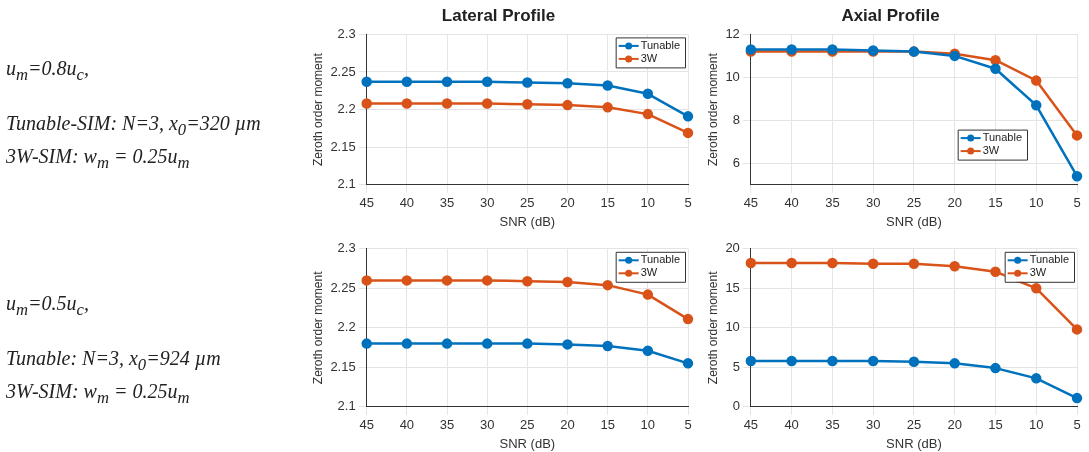 The height and width of the screenshot is (452, 1089). What do you see at coordinates (736, 366) in the screenshot?
I see `y-tick-label: 5` at bounding box center [736, 366].